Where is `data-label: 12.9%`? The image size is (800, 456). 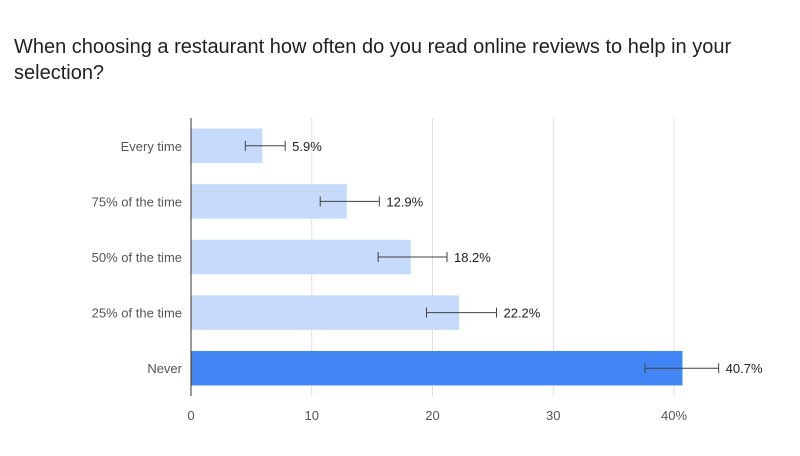
data-label: 12.9% is located at coordinates (404, 201).